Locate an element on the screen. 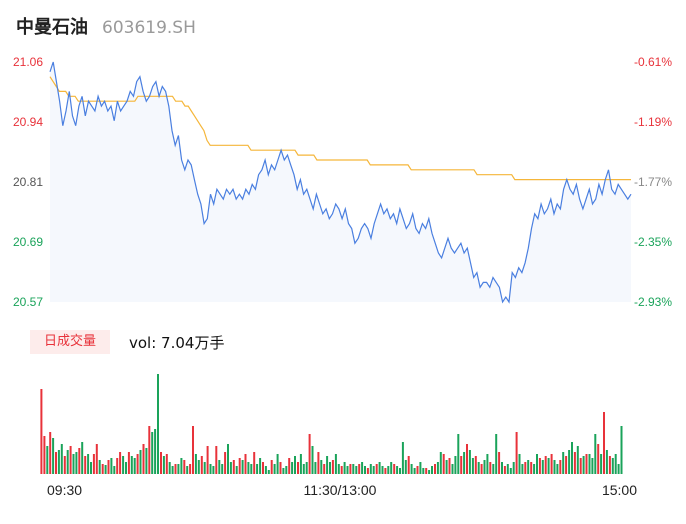 Image resolution: width=686 pixels, height=524 pixels. y-axis-percent: -0.61% -1.19% -1.77% -2.35% -2.93% is located at coordinates (653, 182).